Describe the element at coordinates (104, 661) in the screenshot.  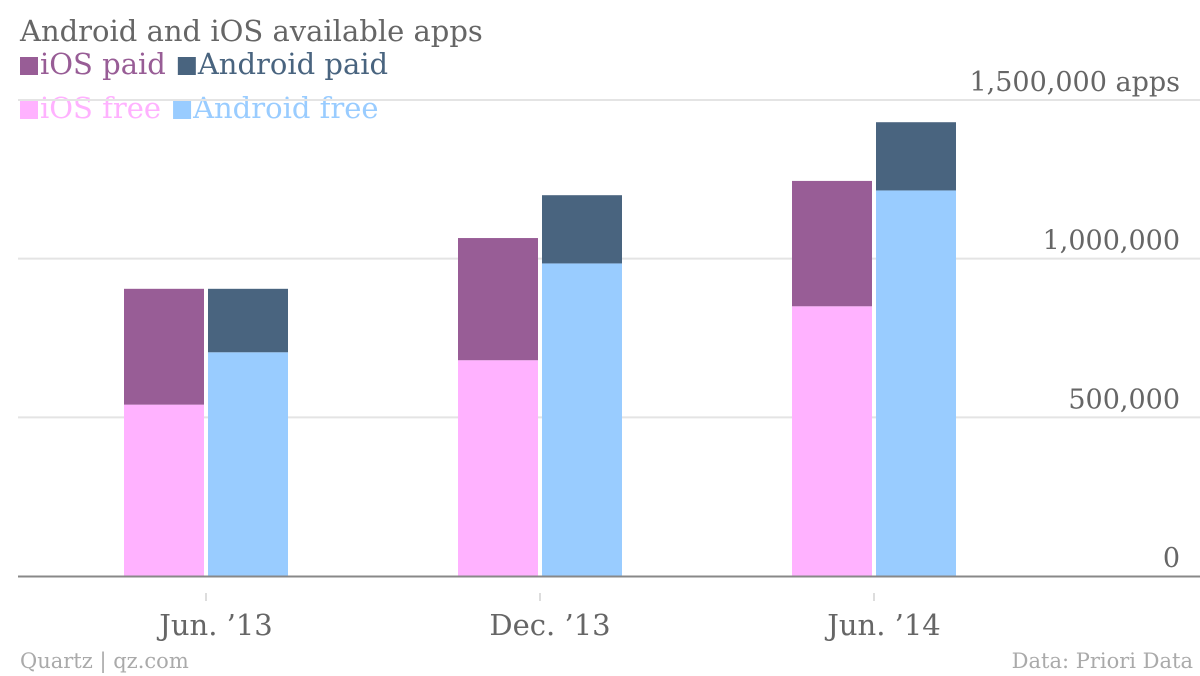
I see `source-left: Quartz | qz.com` at that location.